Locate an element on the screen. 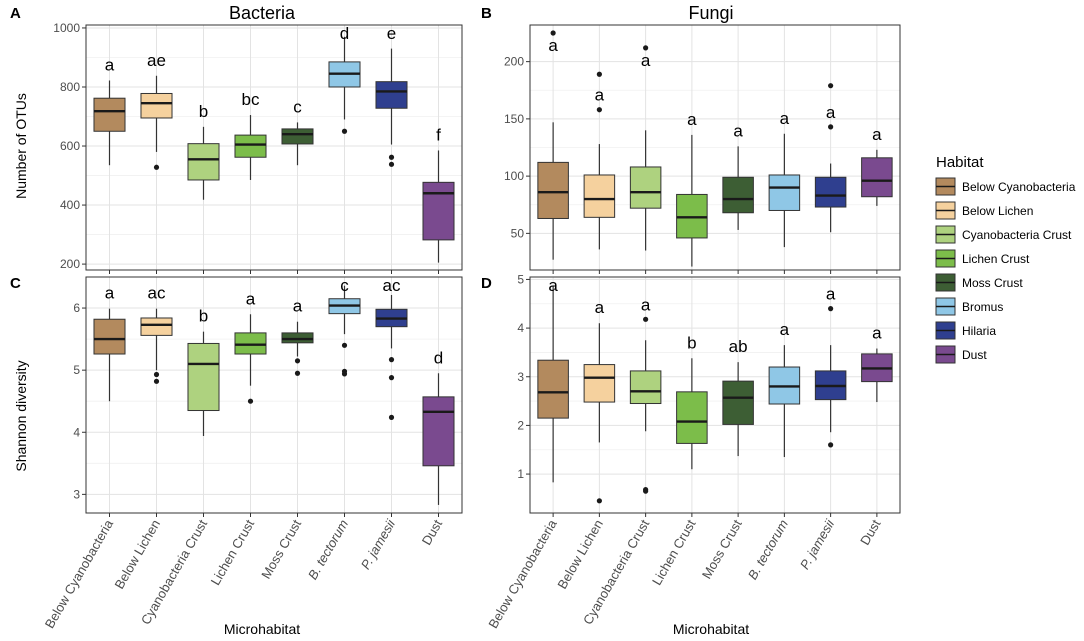 This screenshot has width=1084, height=641. box-cyanobacteria-crust: b is located at coordinates (203, 371).